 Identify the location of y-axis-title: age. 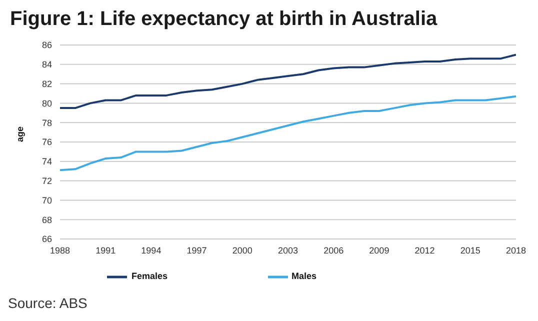
(20, 134).